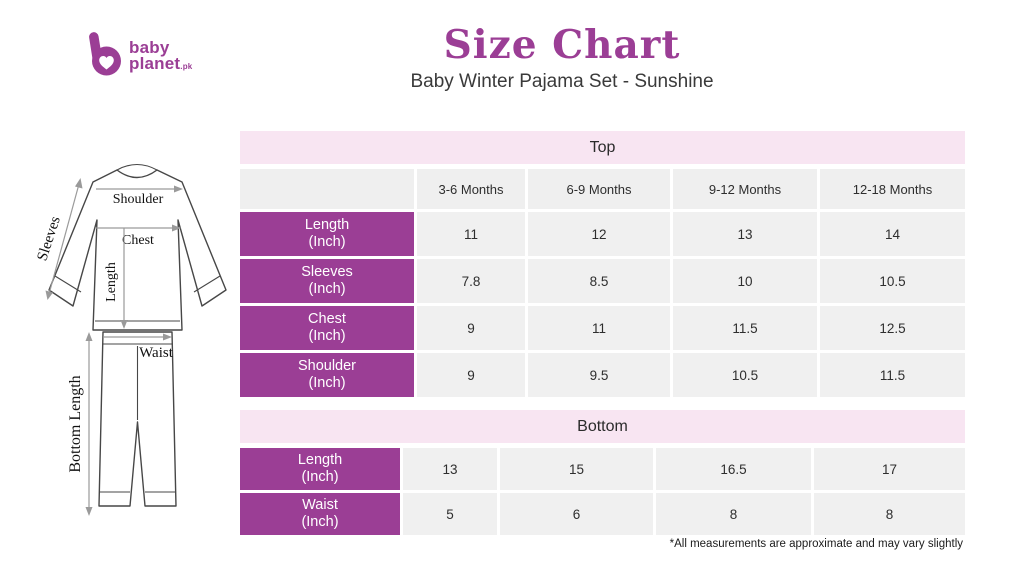 The height and width of the screenshot is (576, 1024). What do you see at coordinates (562, 81) in the screenshot?
I see `product-subtitle: Baby Winter Pajama Set - Sunshine` at bounding box center [562, 81].